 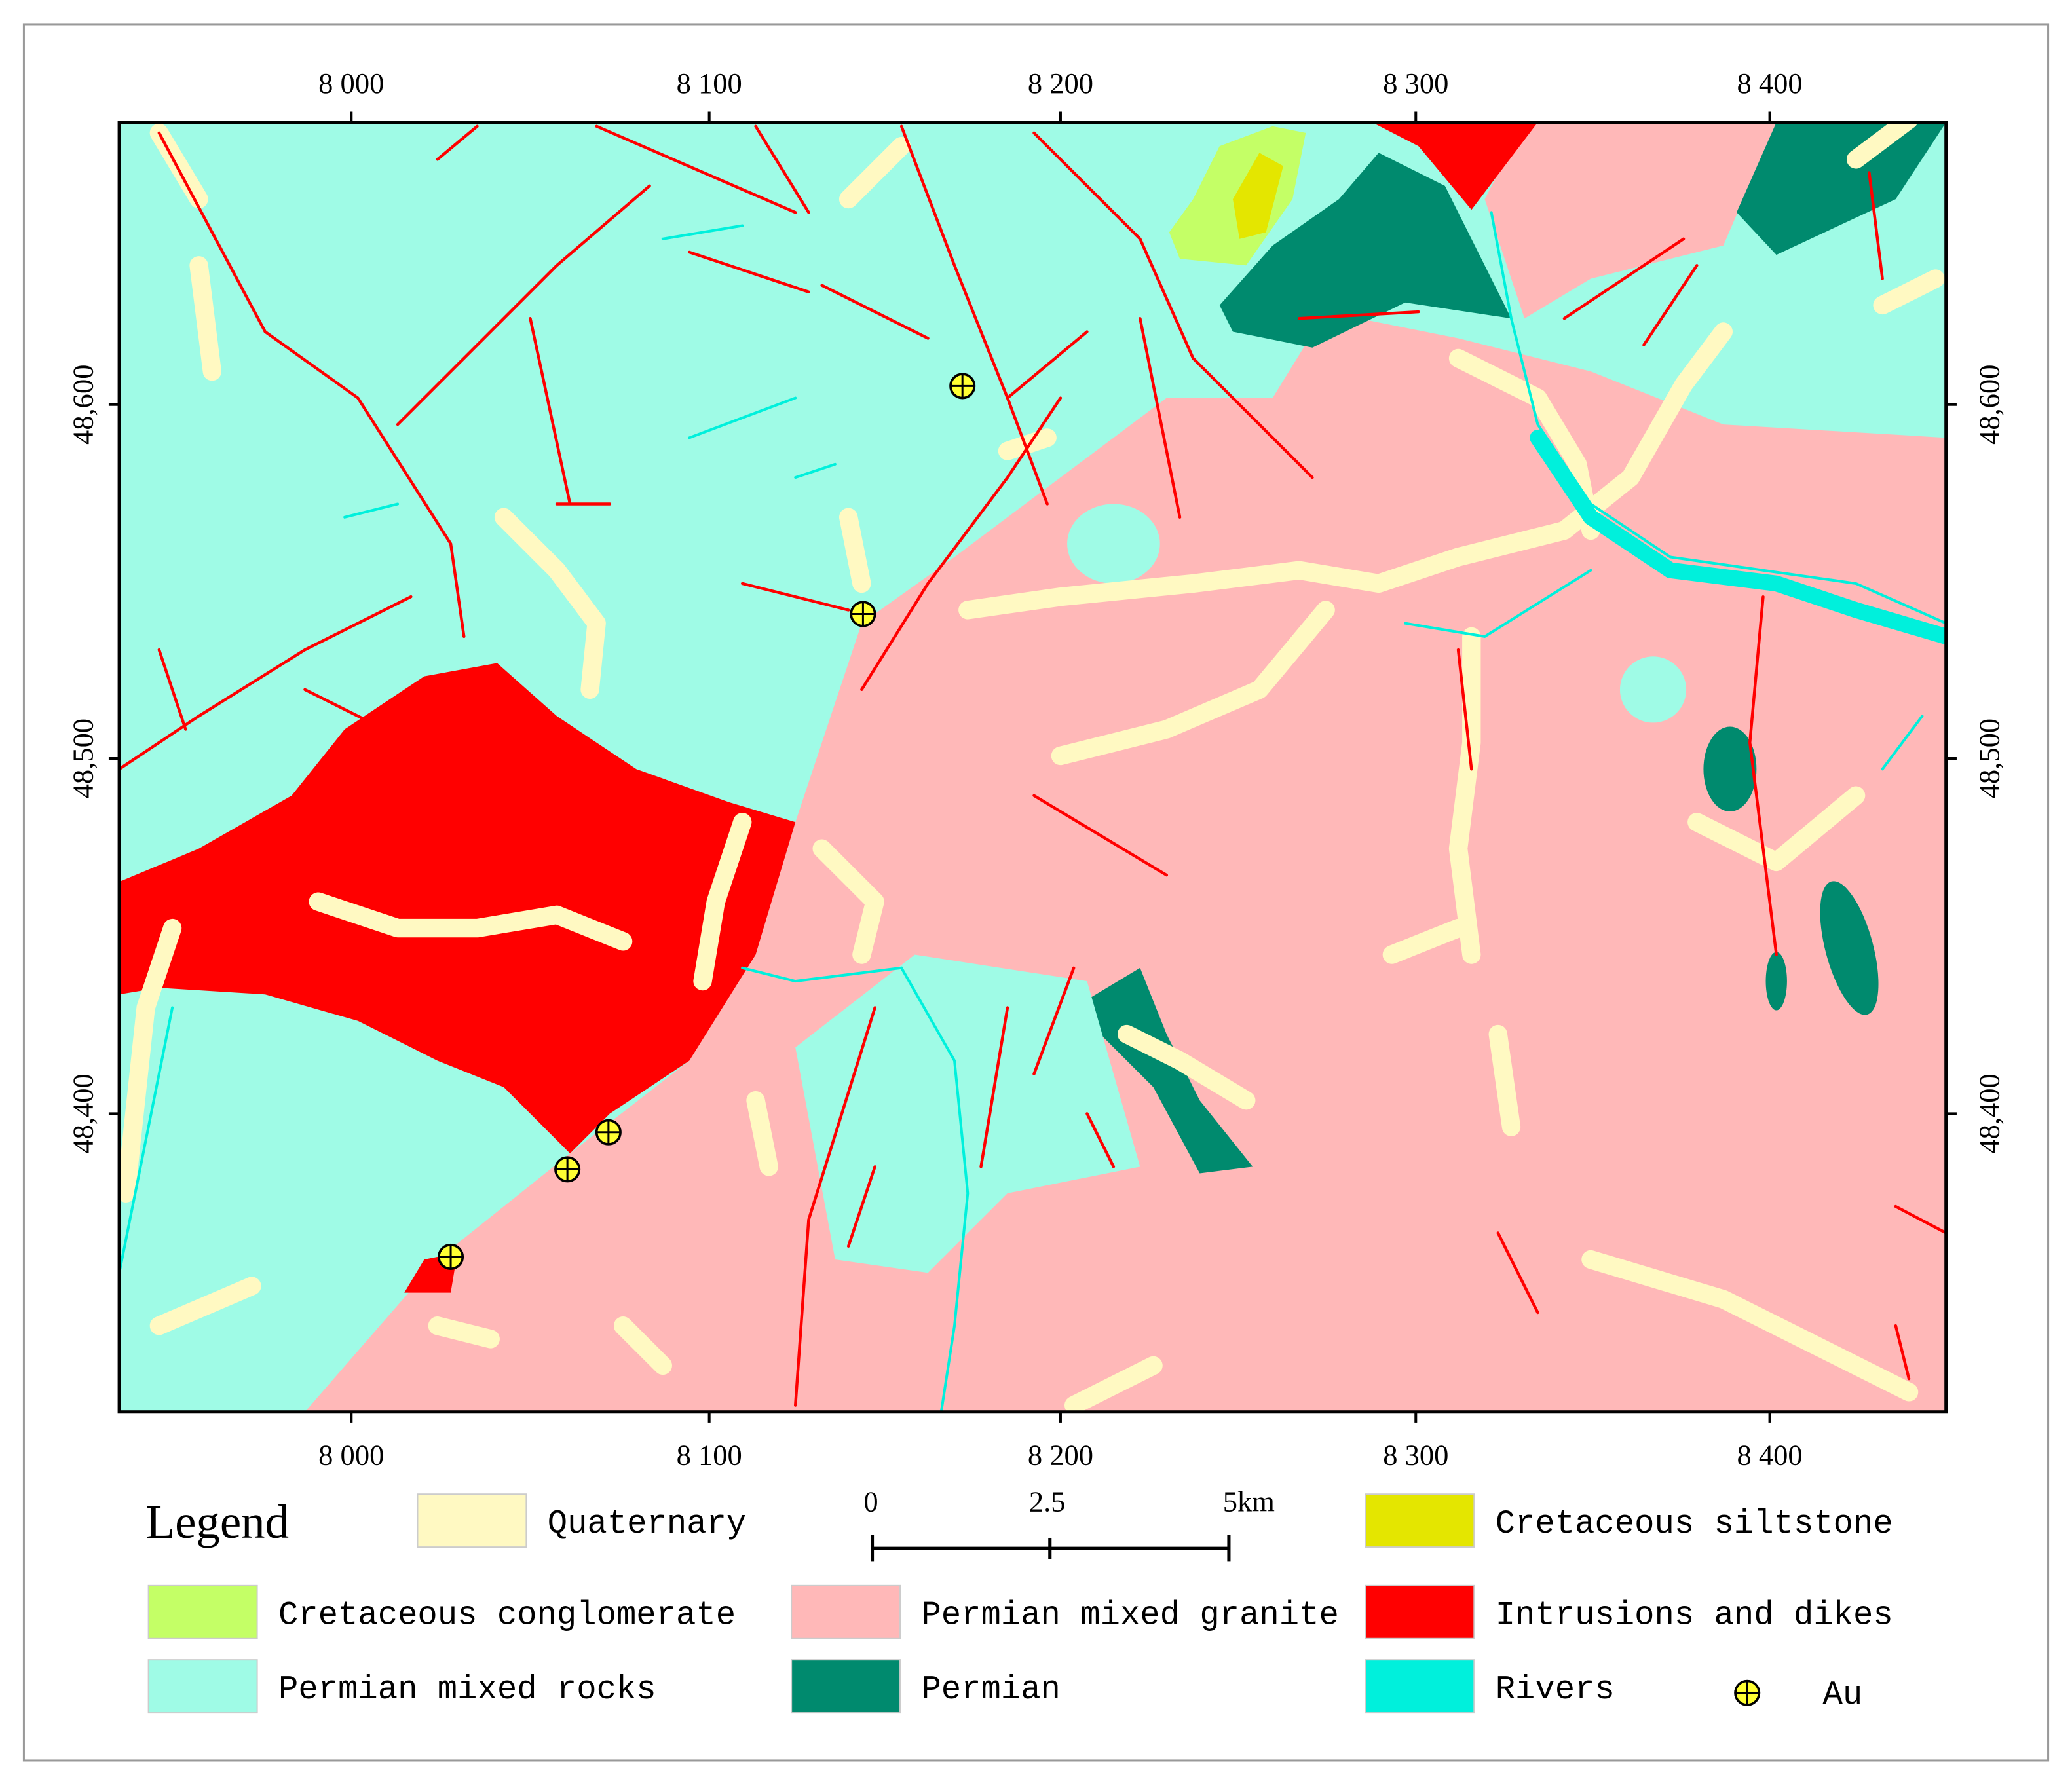 What do you see at coordinates (1258, 196) in the screenshot?
I see `siltstone` at bounding box center [1258, 196].